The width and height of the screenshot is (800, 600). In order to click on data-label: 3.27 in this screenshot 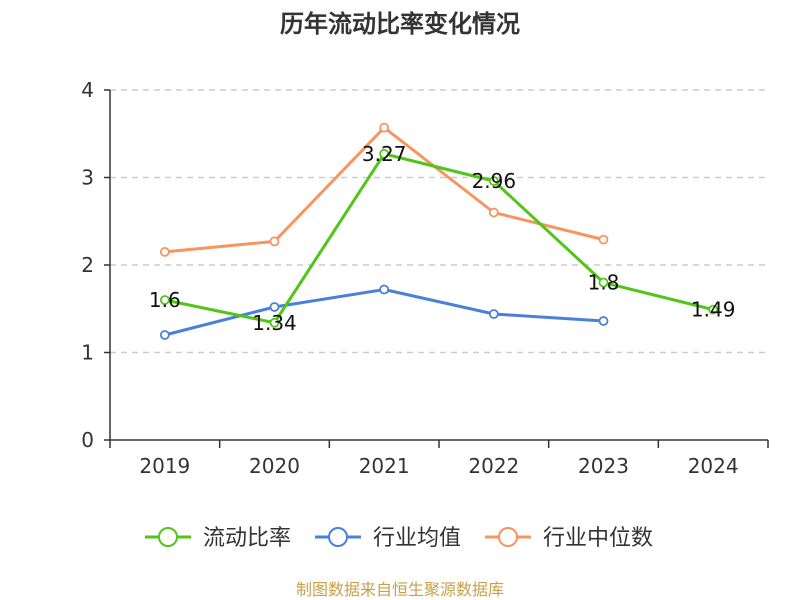, I will do `click(384, 154)`.